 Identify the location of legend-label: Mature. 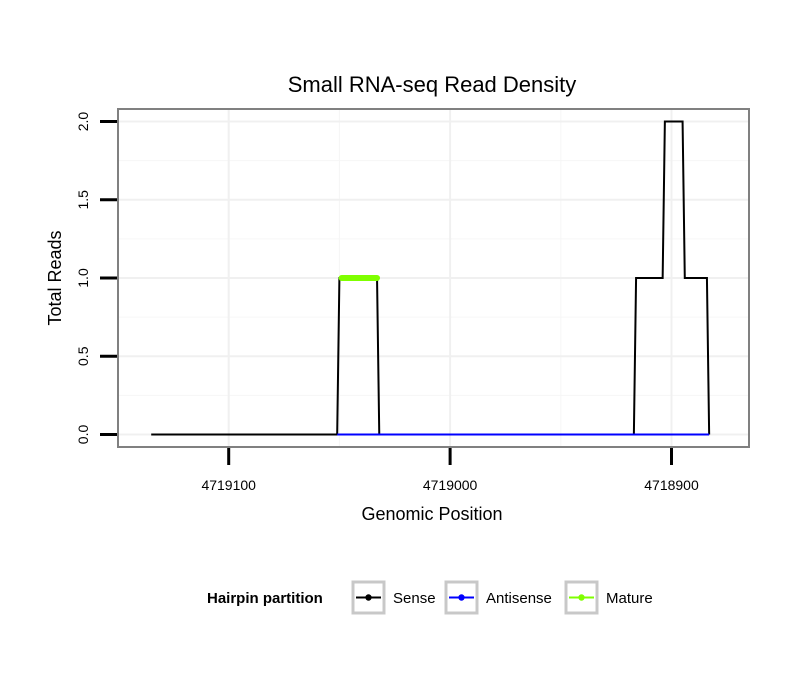
(629, 598).